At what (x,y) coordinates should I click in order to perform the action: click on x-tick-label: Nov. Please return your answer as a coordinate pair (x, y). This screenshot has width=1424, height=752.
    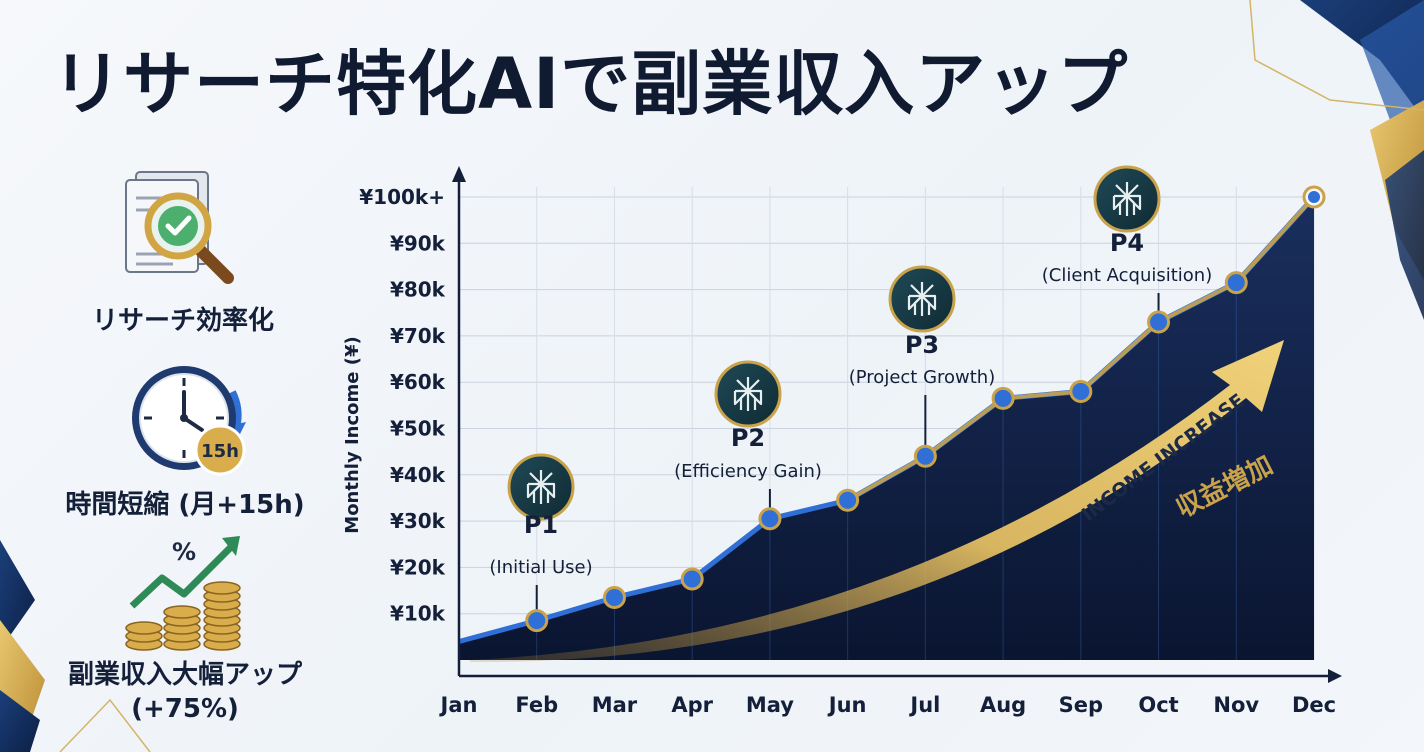
    Looking at the image, I should click on (1236, 705).